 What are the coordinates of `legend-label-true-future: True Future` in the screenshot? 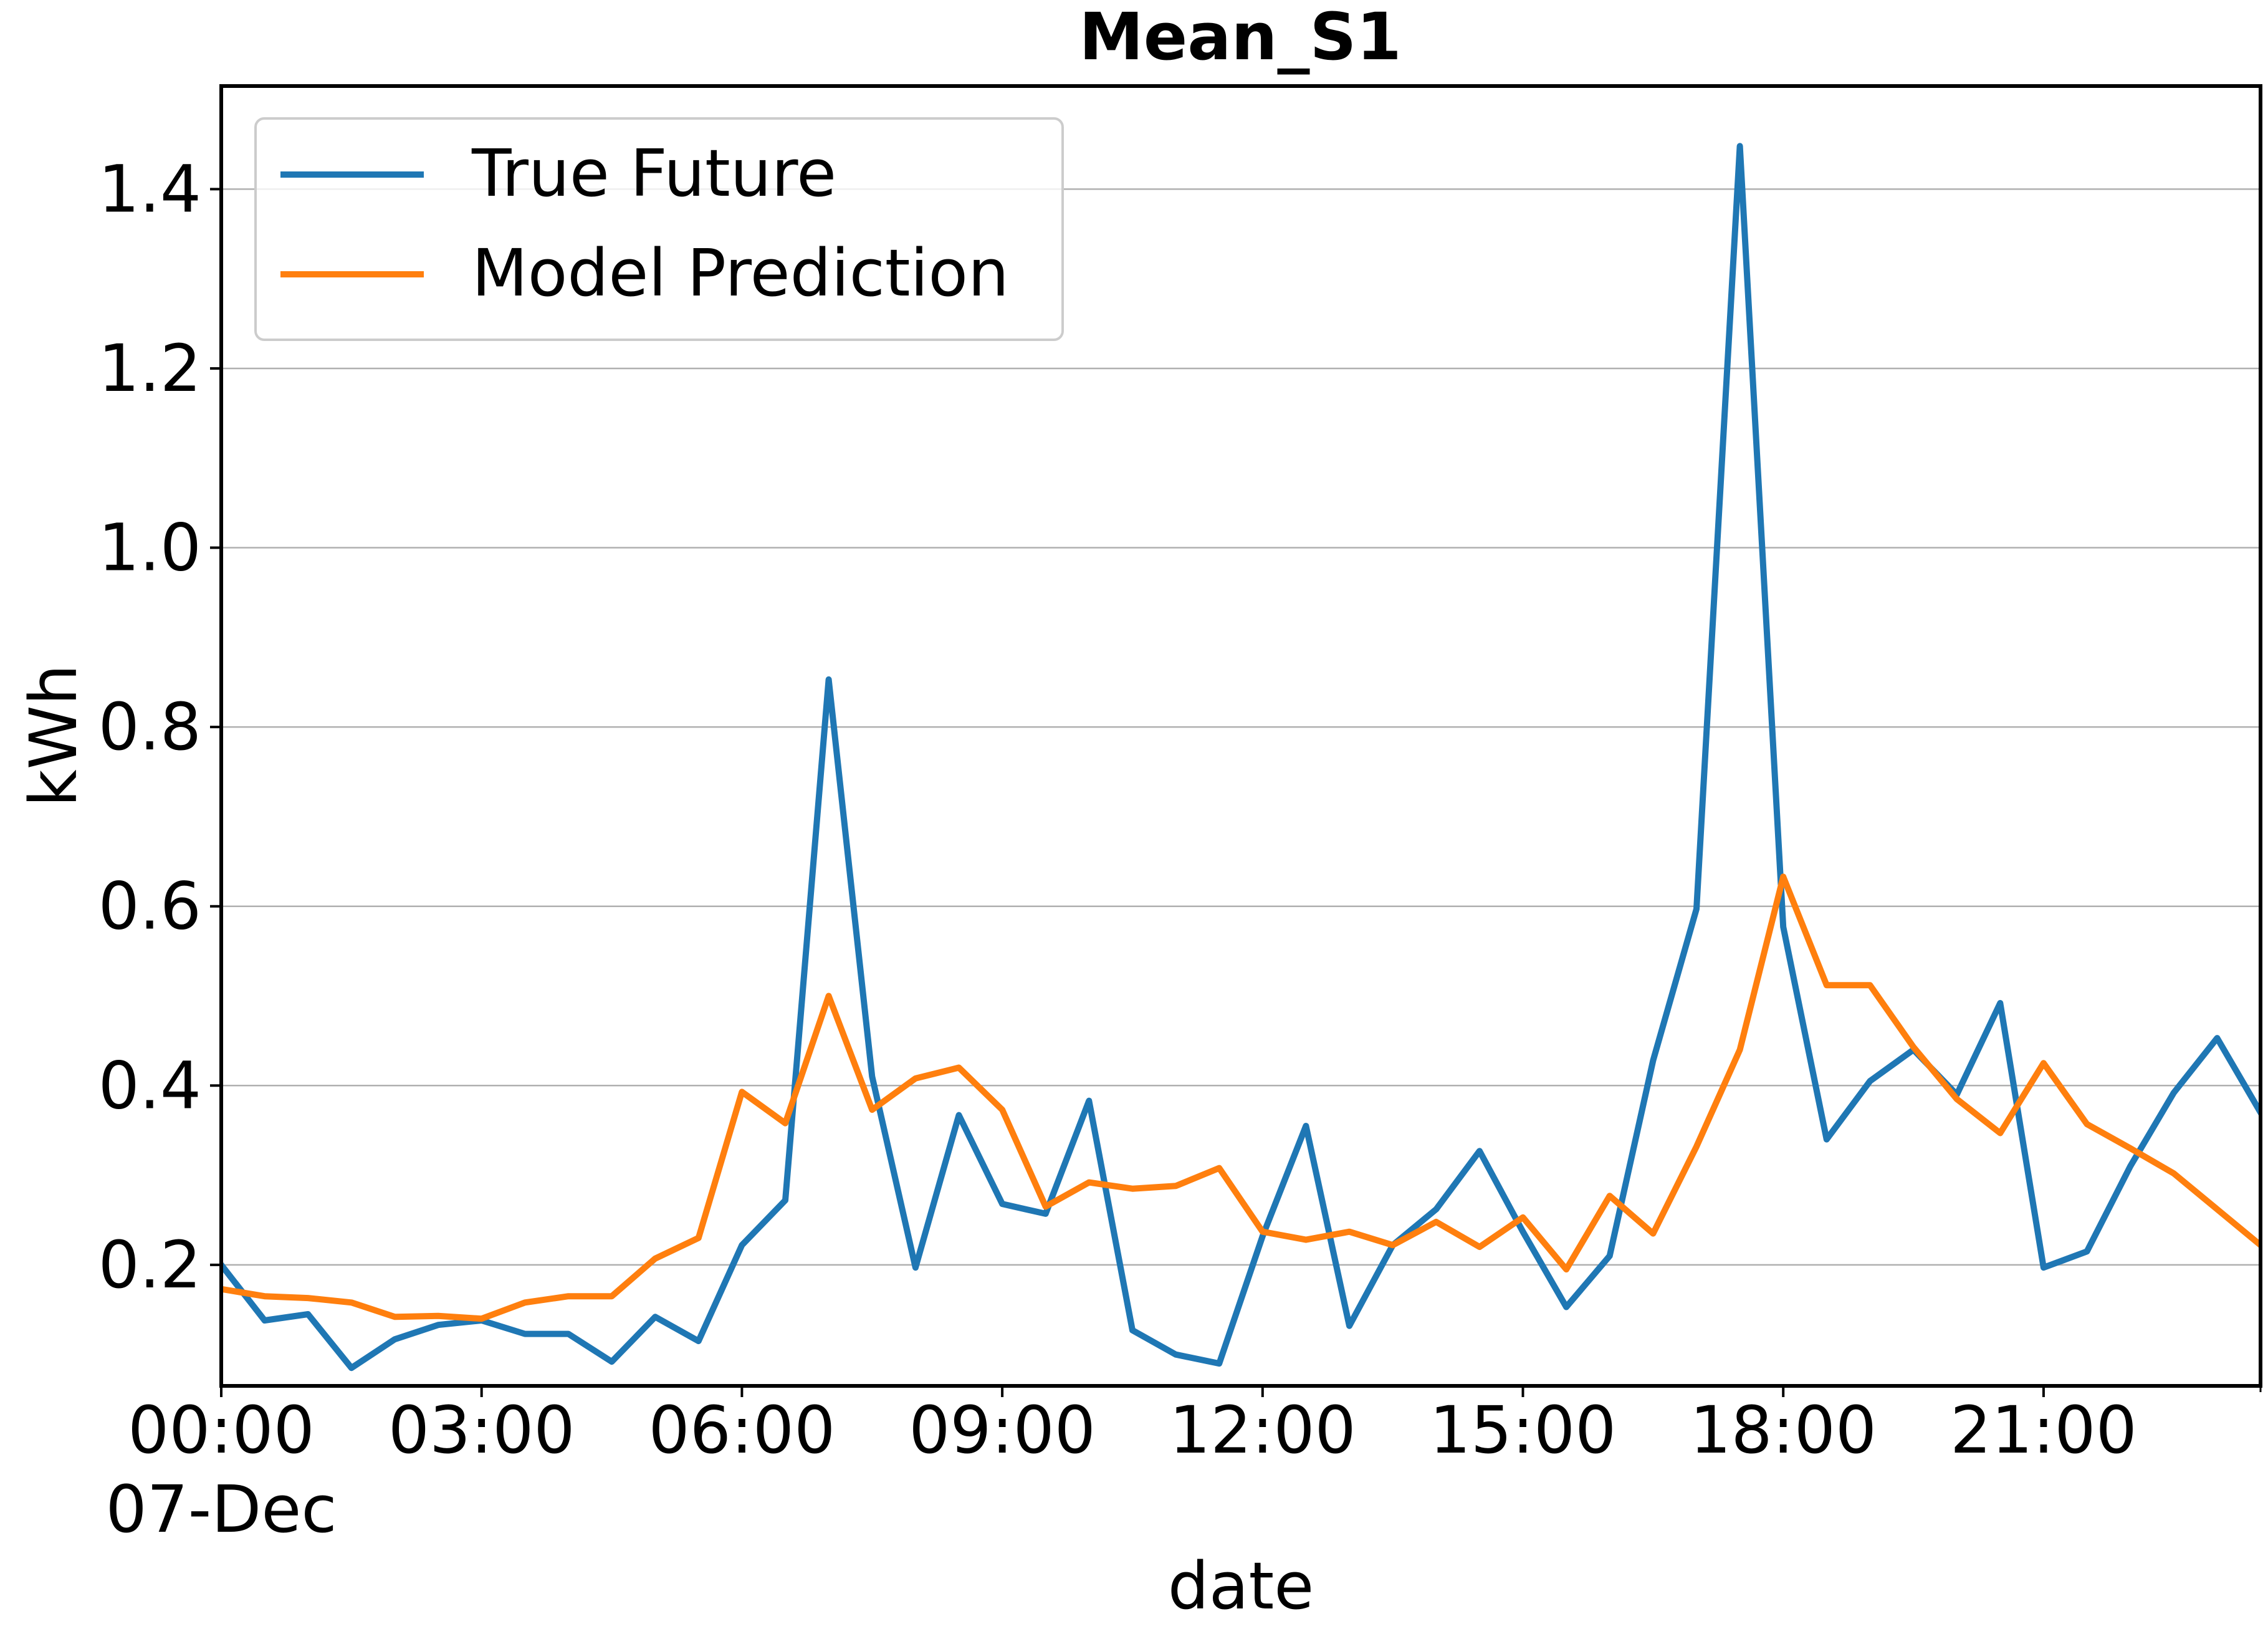 It's located at (653, 173).